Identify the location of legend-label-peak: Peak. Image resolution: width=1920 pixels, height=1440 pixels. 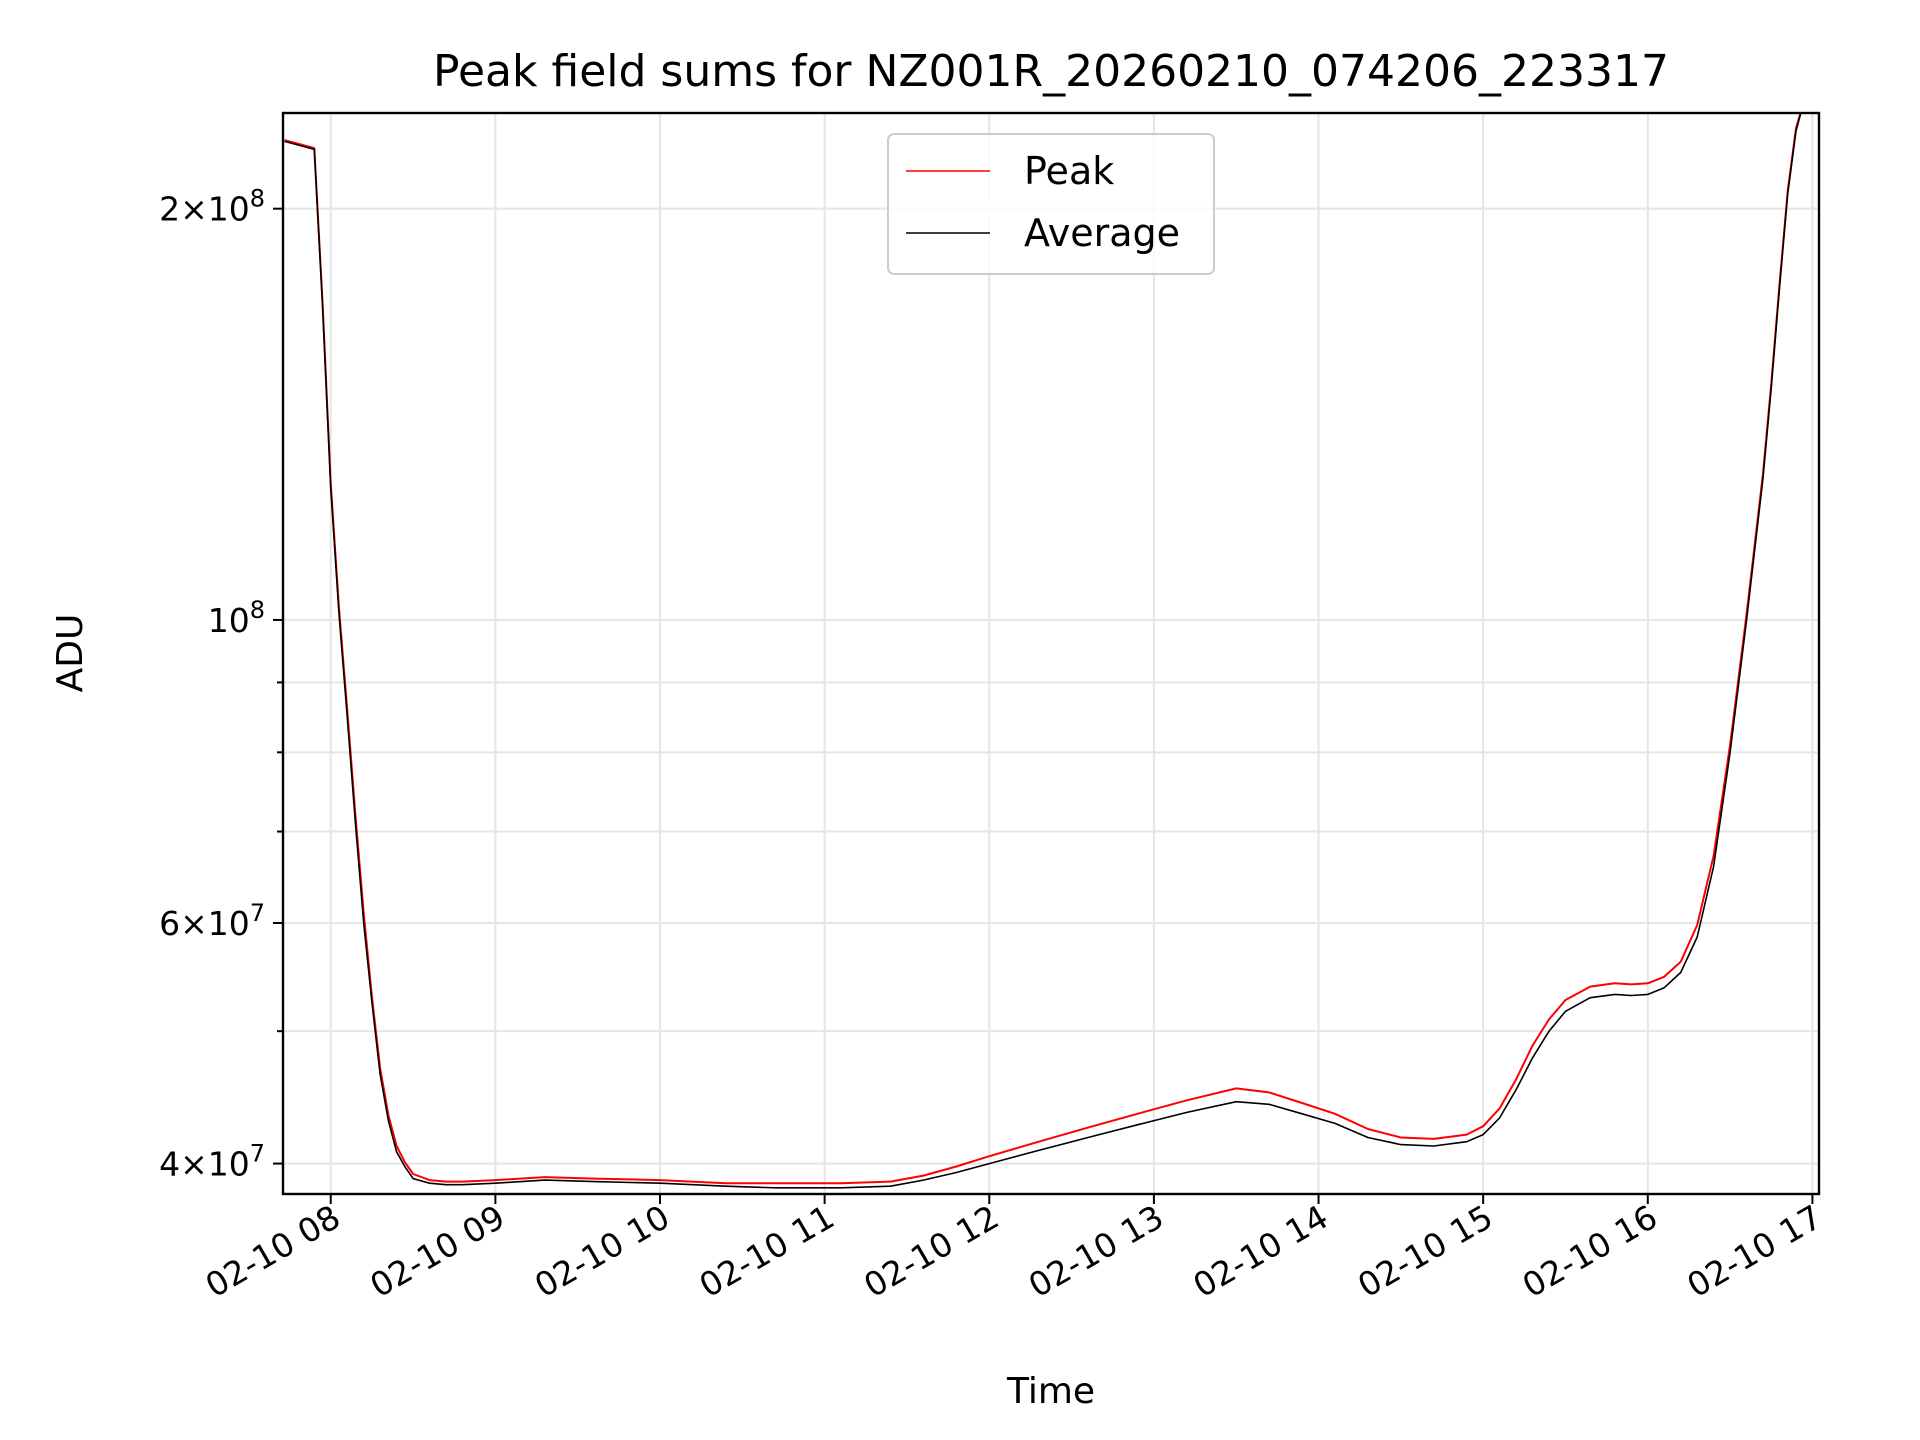
(1069, 171).